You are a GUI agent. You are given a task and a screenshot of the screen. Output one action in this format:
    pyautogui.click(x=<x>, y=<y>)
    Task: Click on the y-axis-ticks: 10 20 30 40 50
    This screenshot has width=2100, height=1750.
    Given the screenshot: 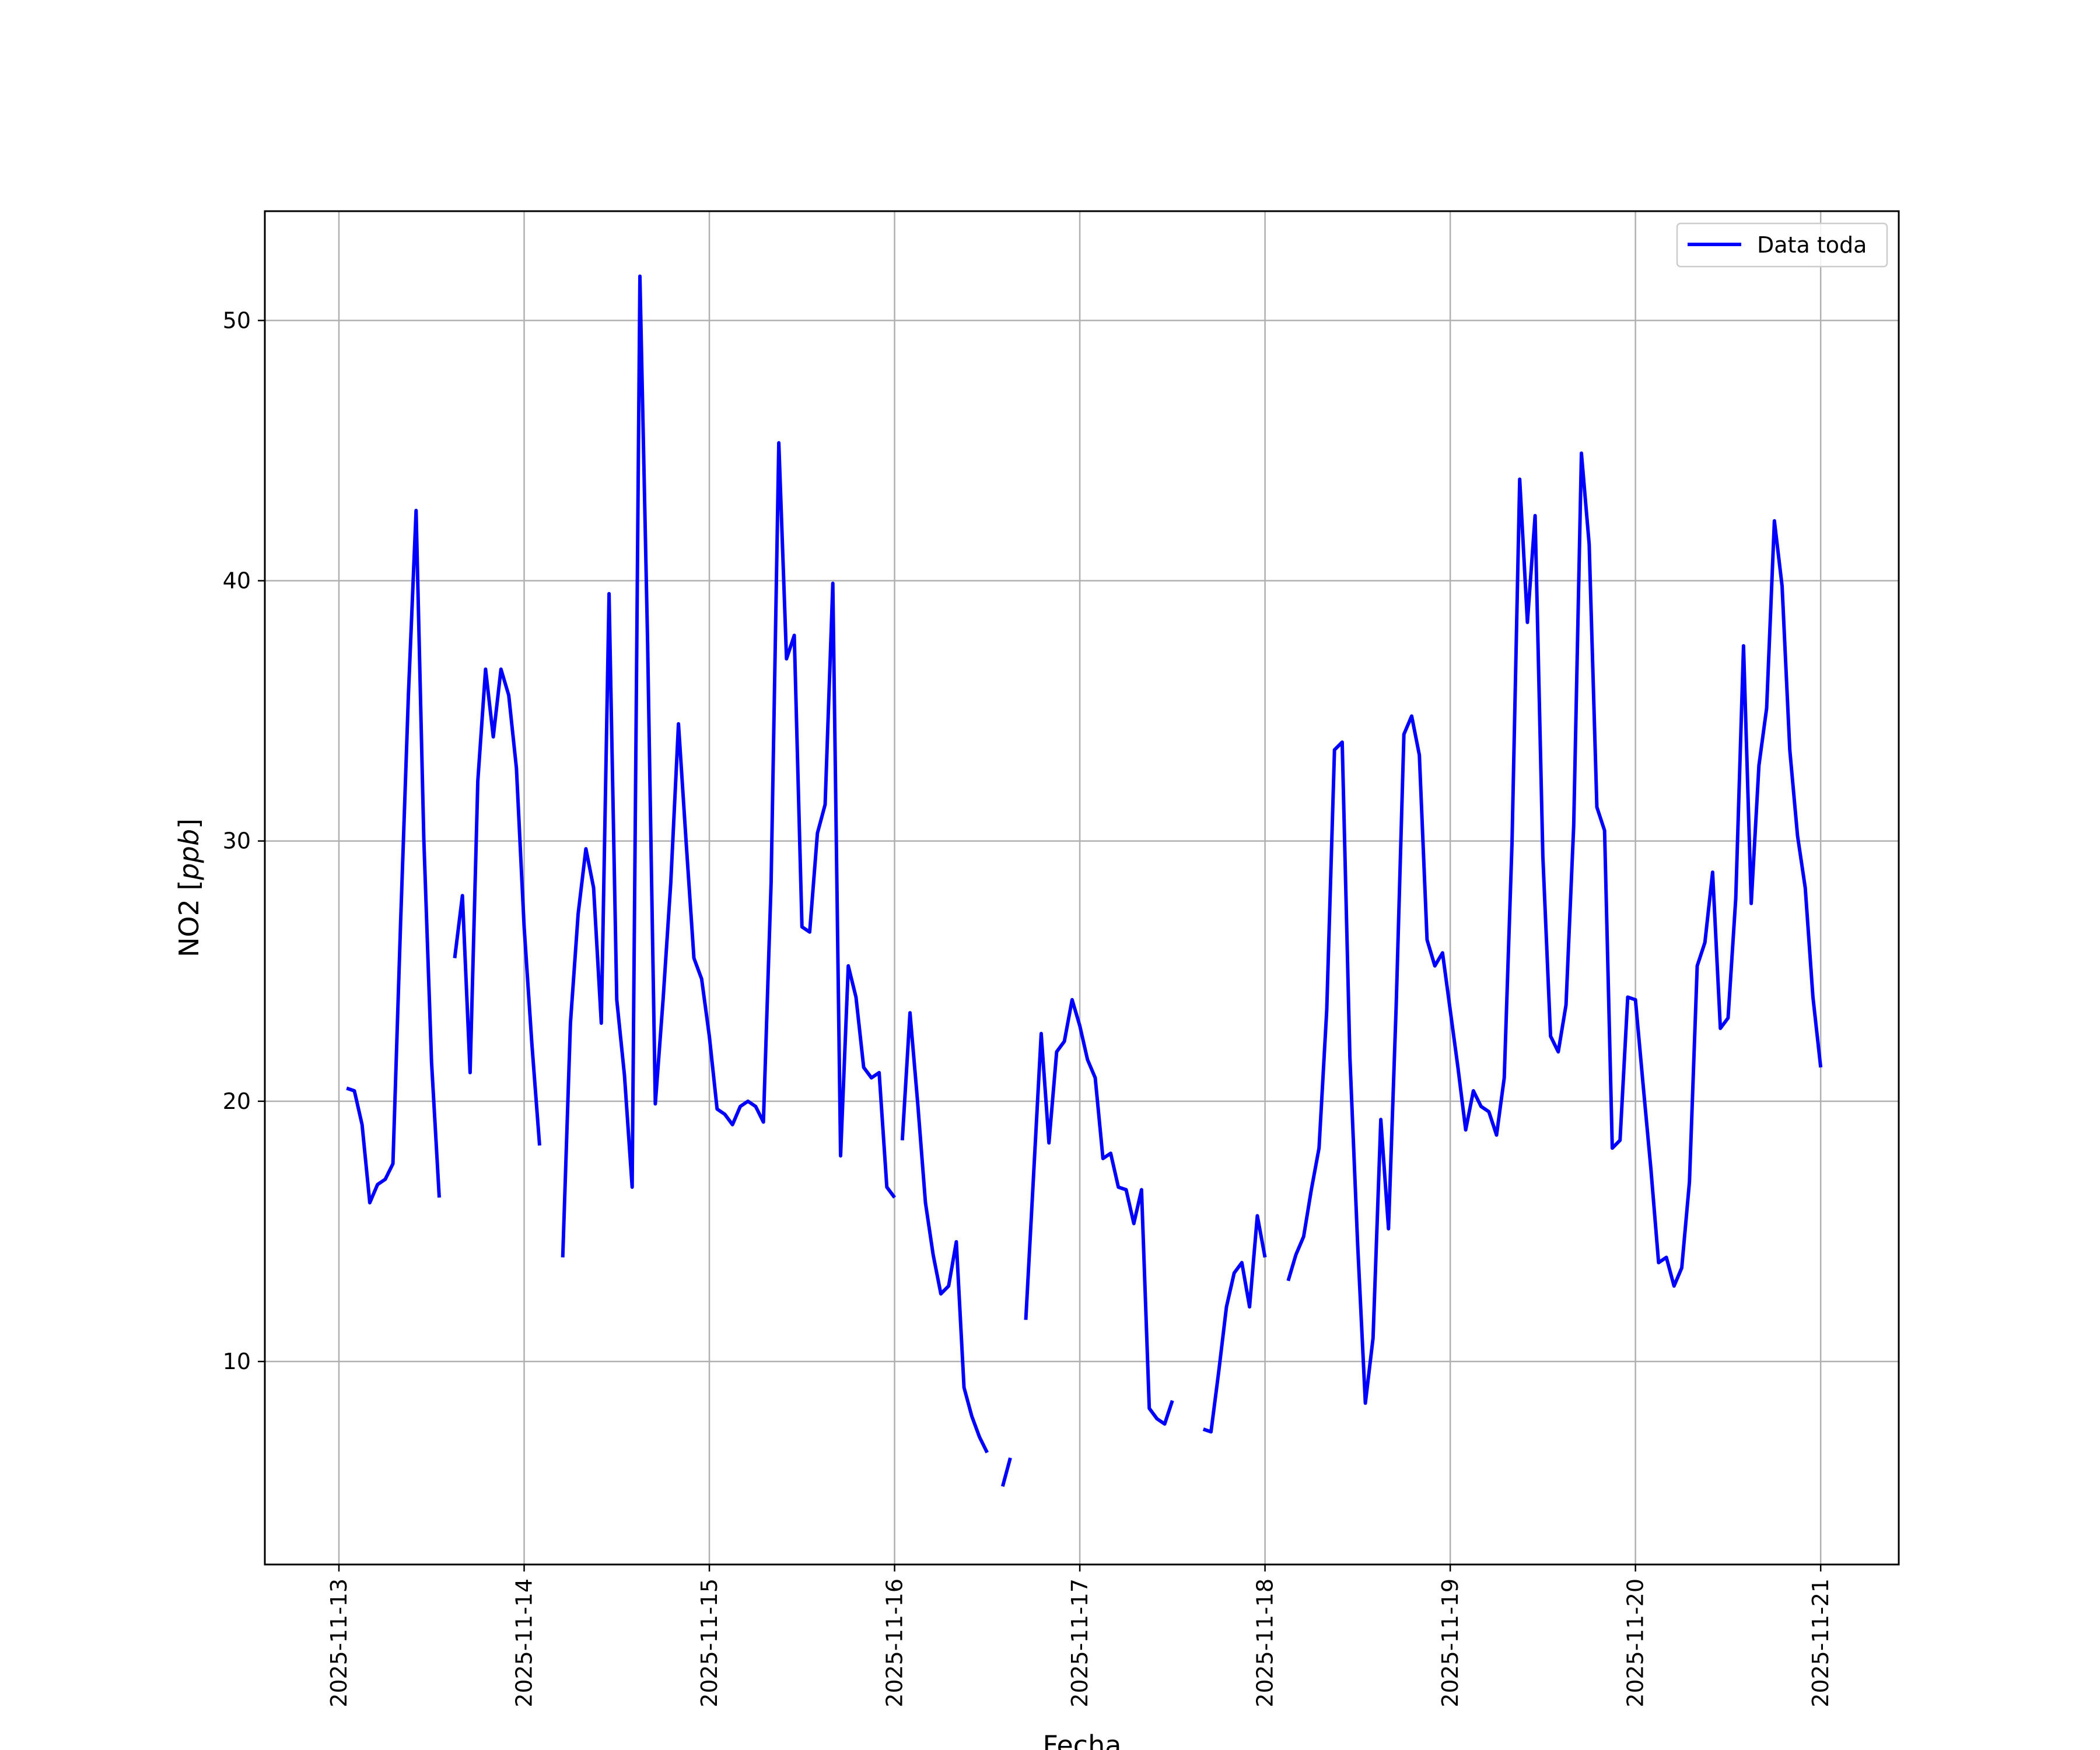 What is the action you would take?
    pyautogui.click(x=244, y=841)
    